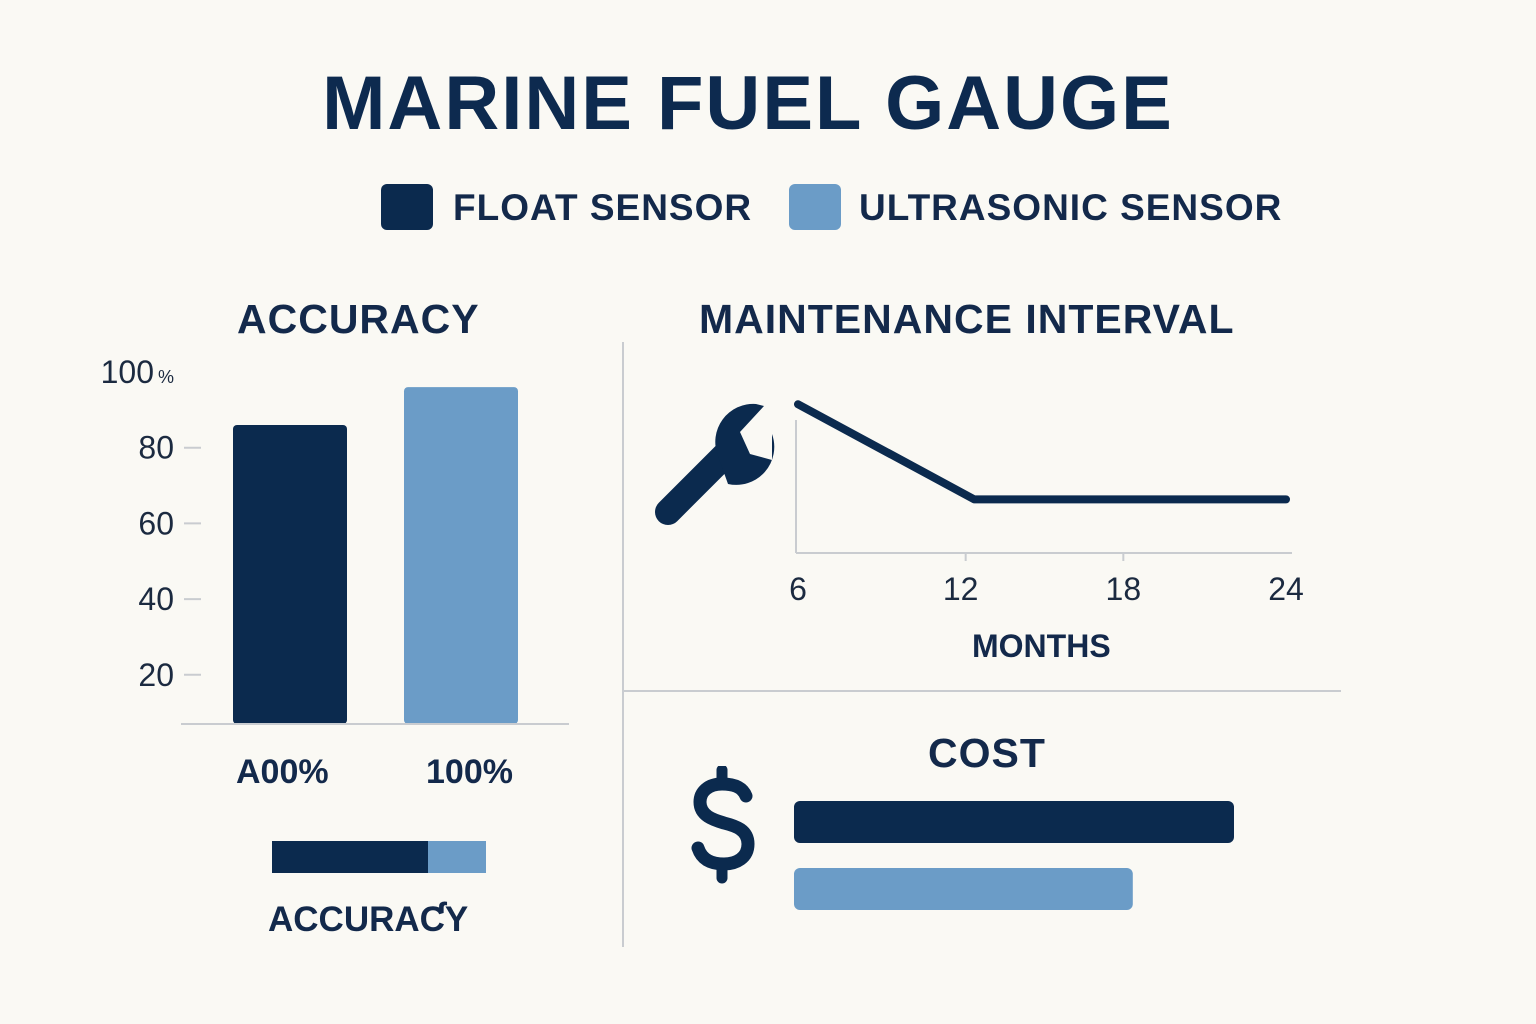 This screenshot has height=1024, width=1536. What do you see at coordinates (282, 772) in the screenshot?
I see `accuracy-bar-label-float: A00%` at bounding box center [282, 772].